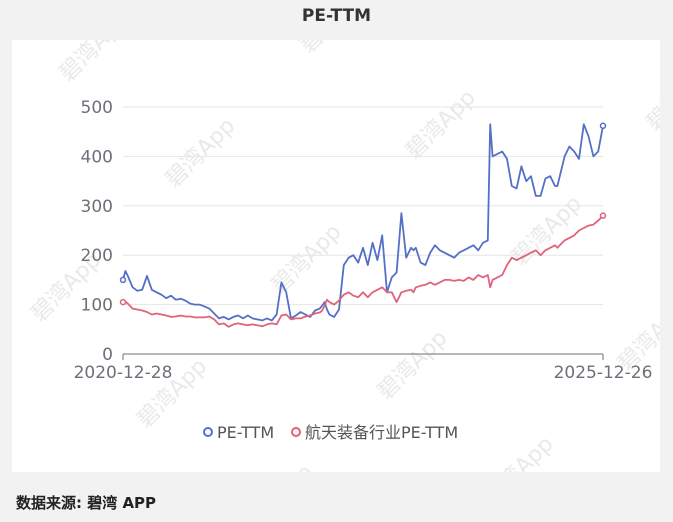 The height and width of the screenshot is (522, 673). I want to click on legend-item-1: 航天装备行业PE-TTM, so click(374, 432).